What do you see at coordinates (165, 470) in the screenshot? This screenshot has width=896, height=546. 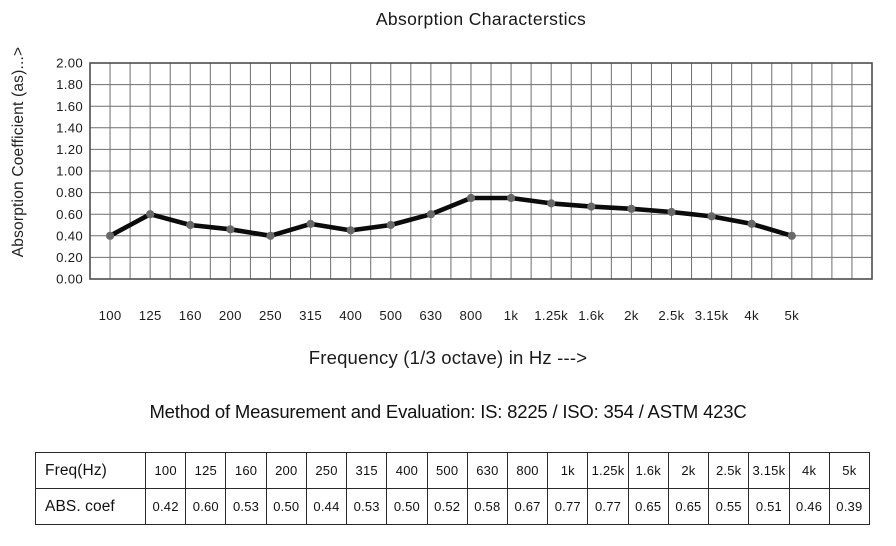 I see `table-cell: 100` at bounding box center [165, 470].